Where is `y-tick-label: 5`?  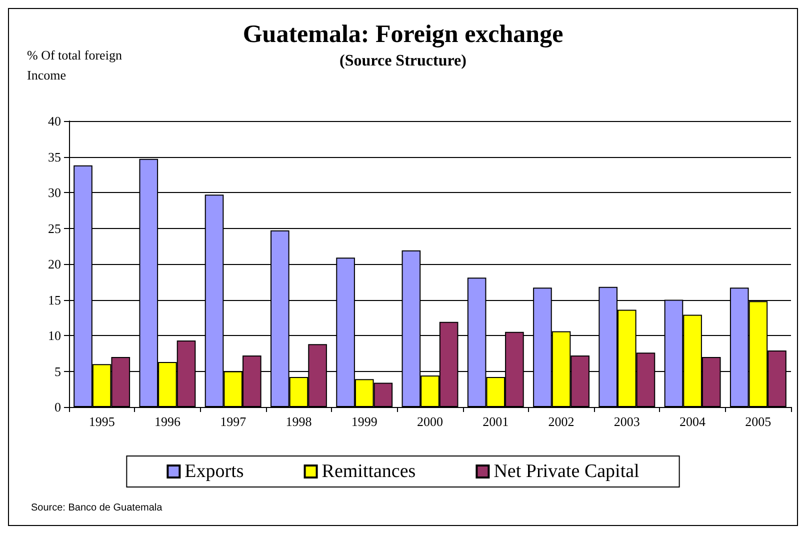 y-tick-label: 5 is located at coordinates (57, 371).